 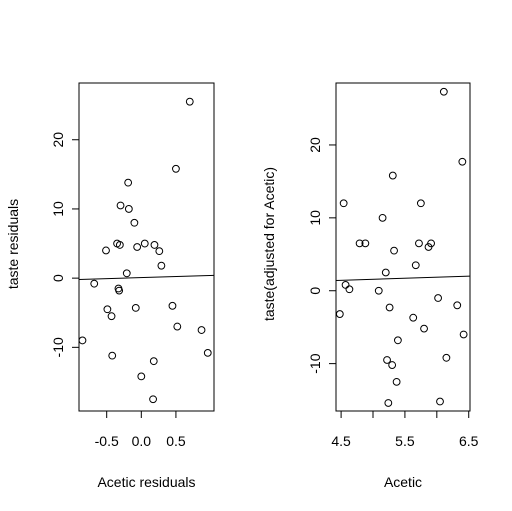 I want to click on x-tick-label: 5.5, so click(x=405, y=441).